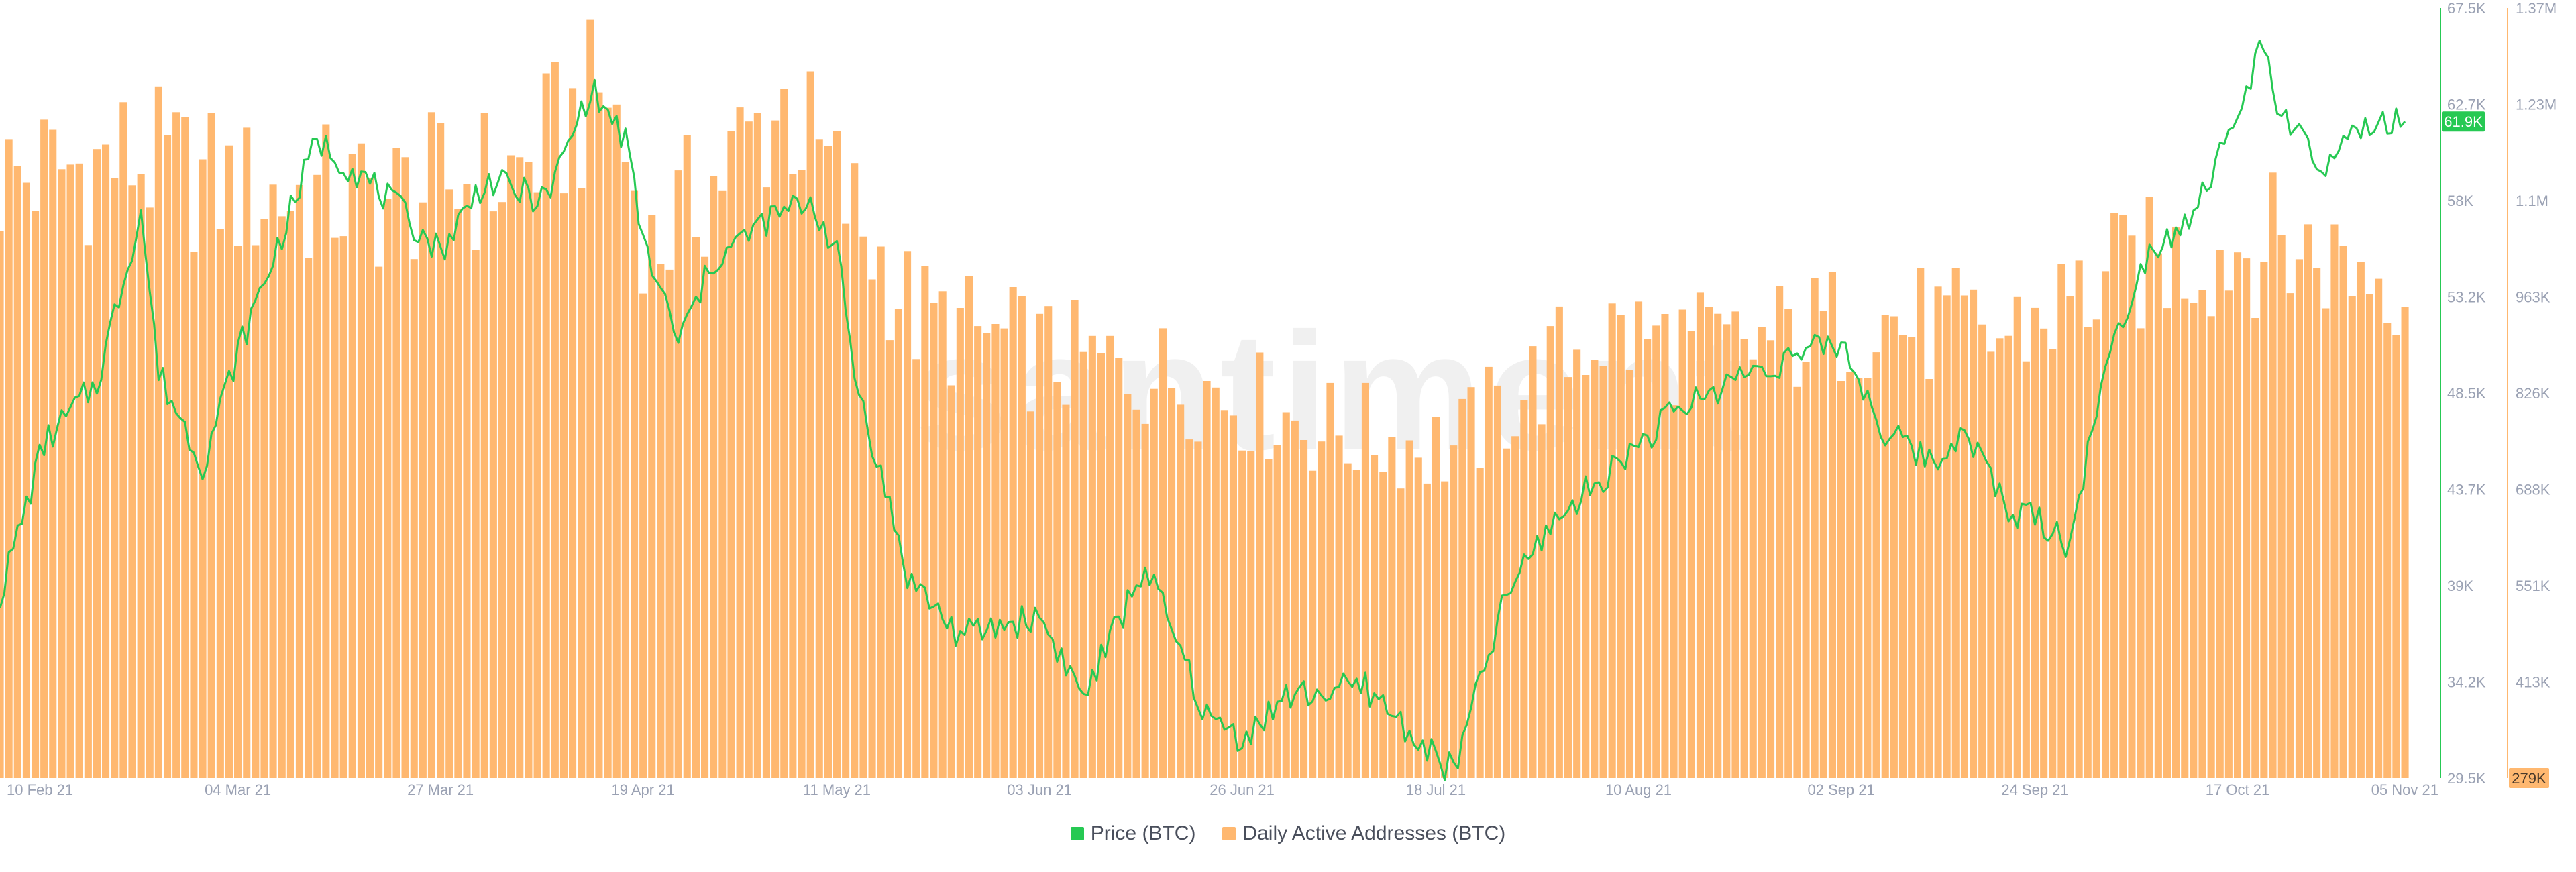  I want to click on addresses-axis: 1.37M 1.23M 1.1M 963K 826K 688K 551K 413K 279K, so click(2532, 394).